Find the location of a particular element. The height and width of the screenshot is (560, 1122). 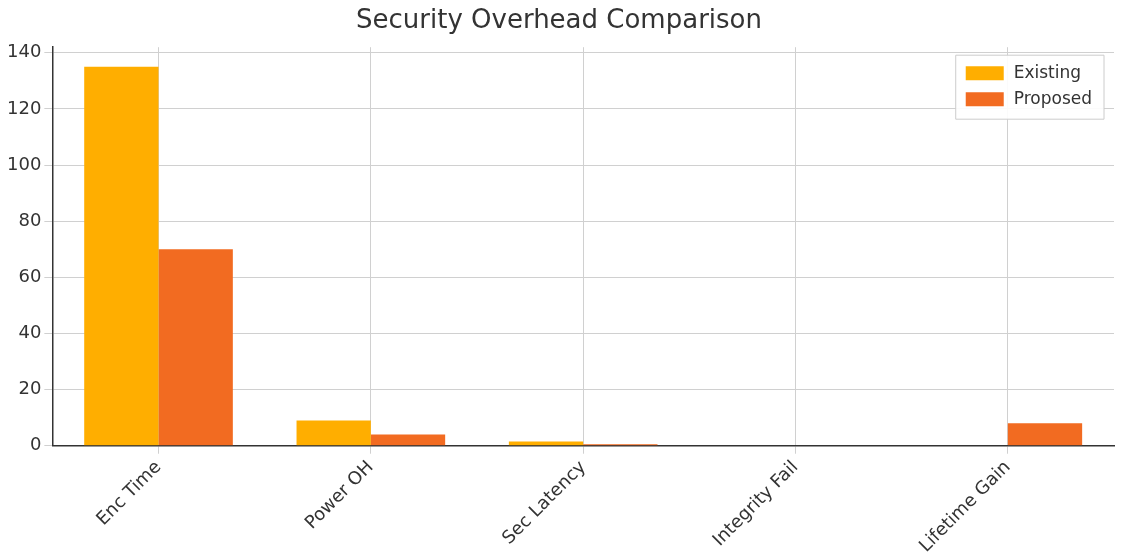

legend-label: Existing is located at coordinates (1047, 71).